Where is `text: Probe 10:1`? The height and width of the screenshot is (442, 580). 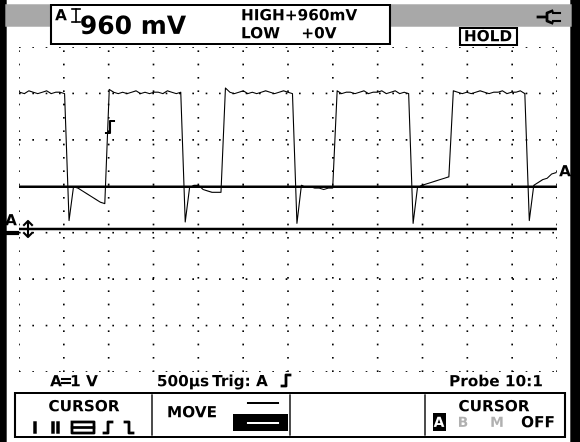 text: Probe 10:1 is located at coordinates (496, 380).